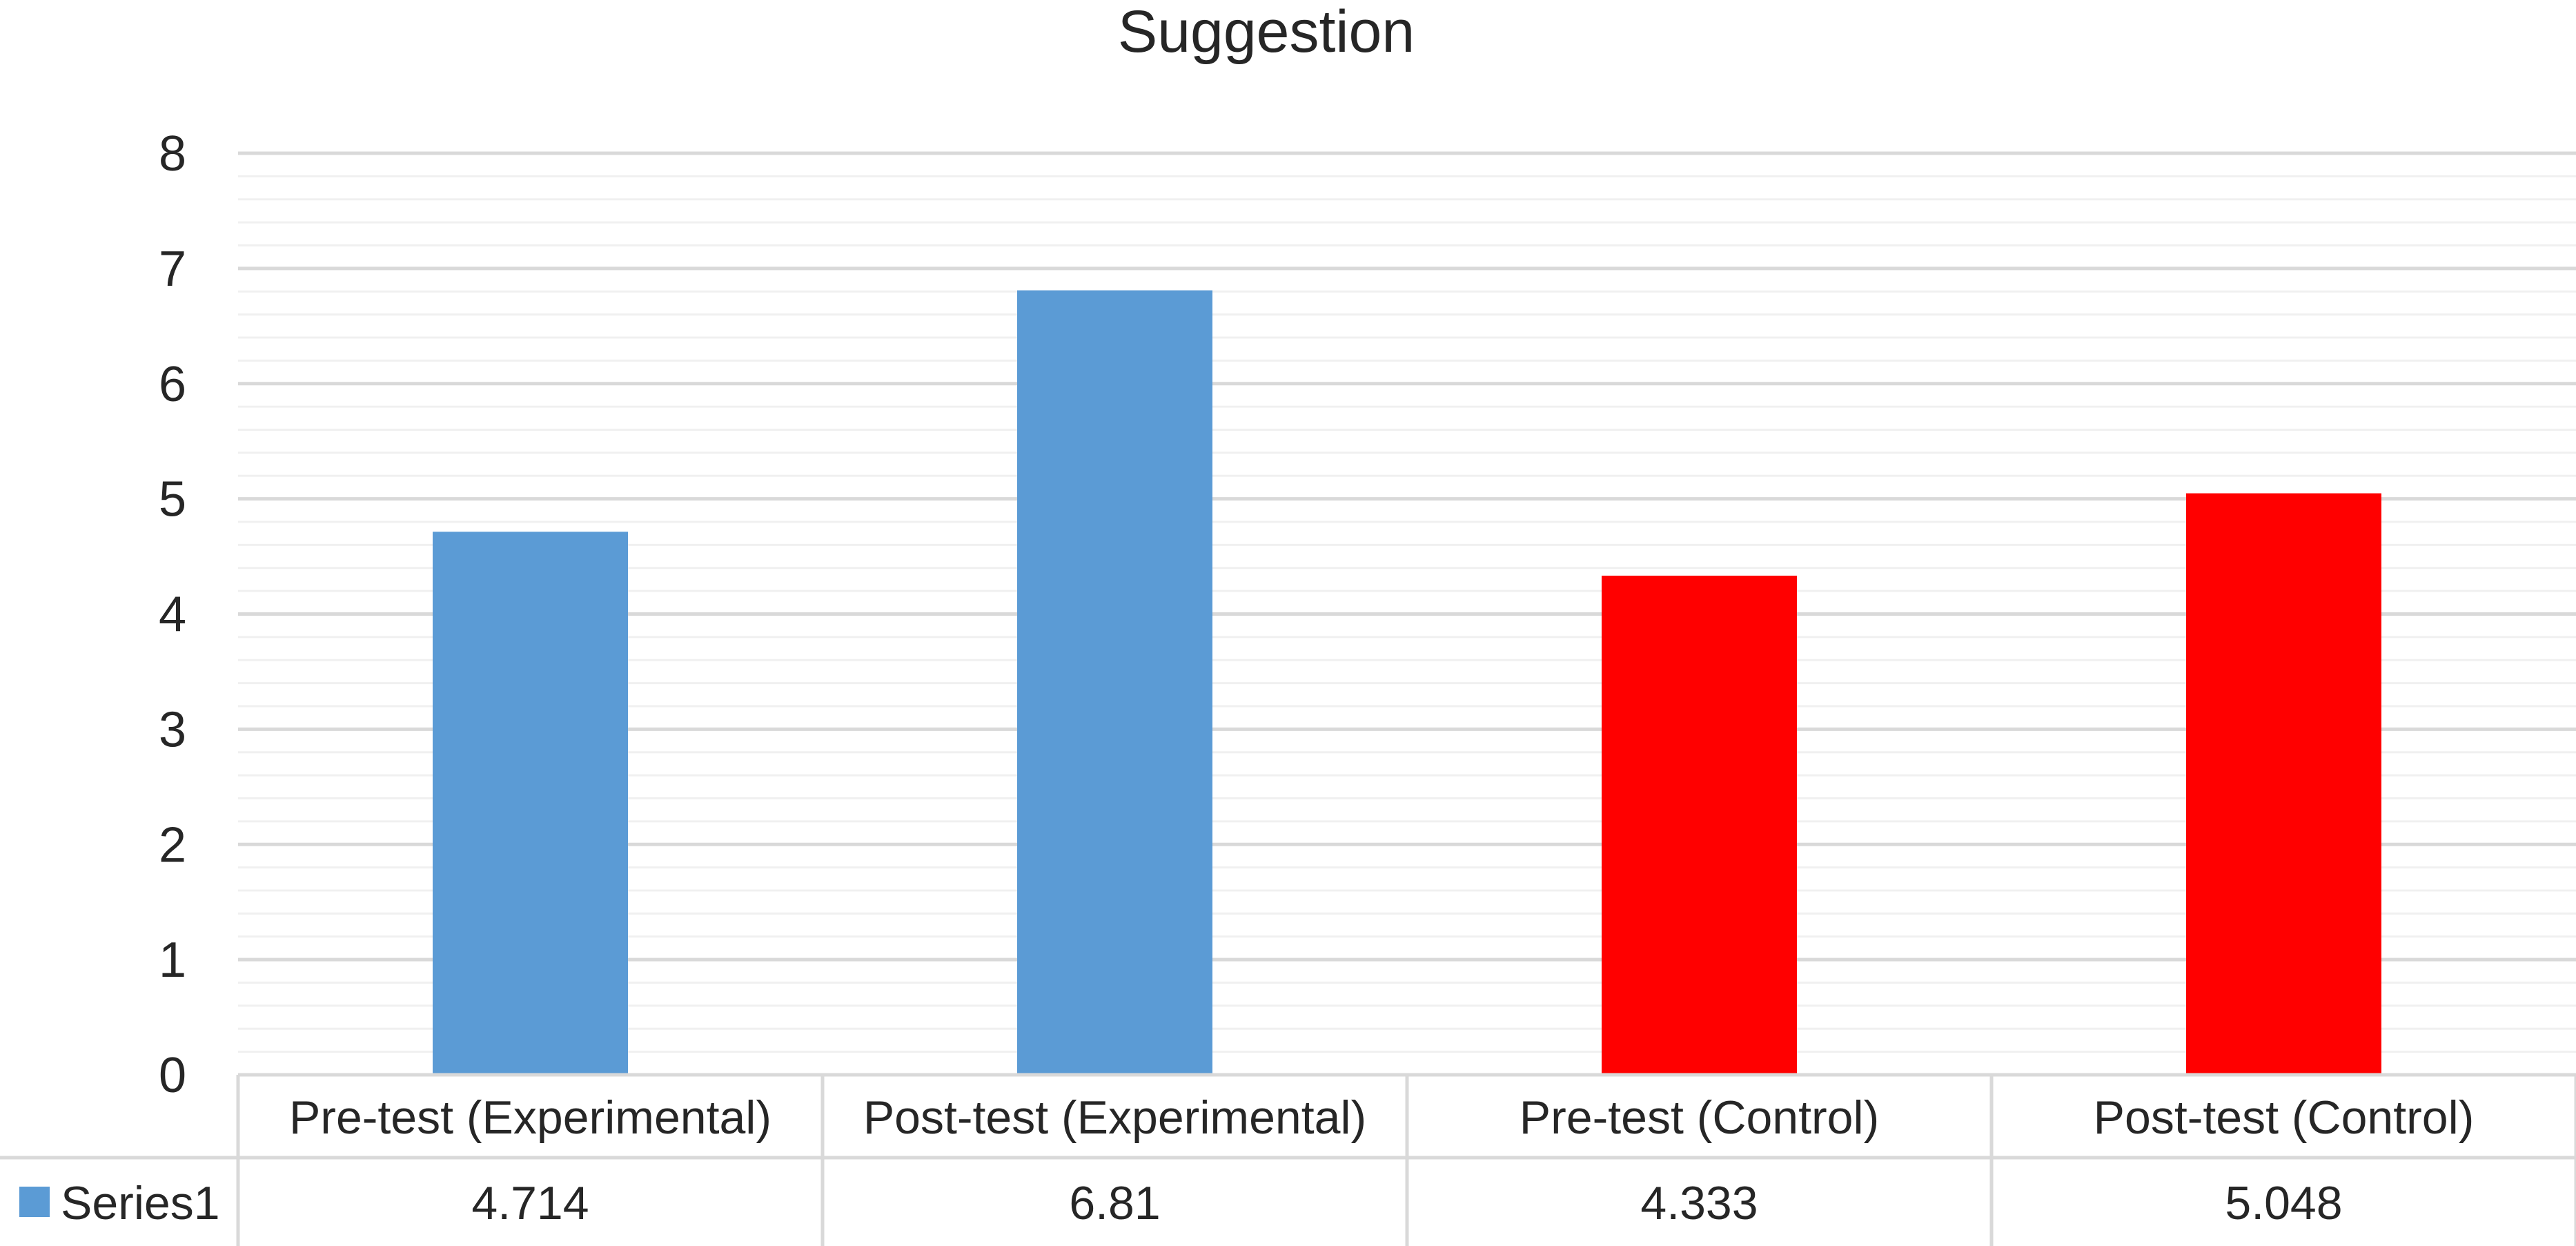  I want to click on legend-swatch, so click(34, 1202).